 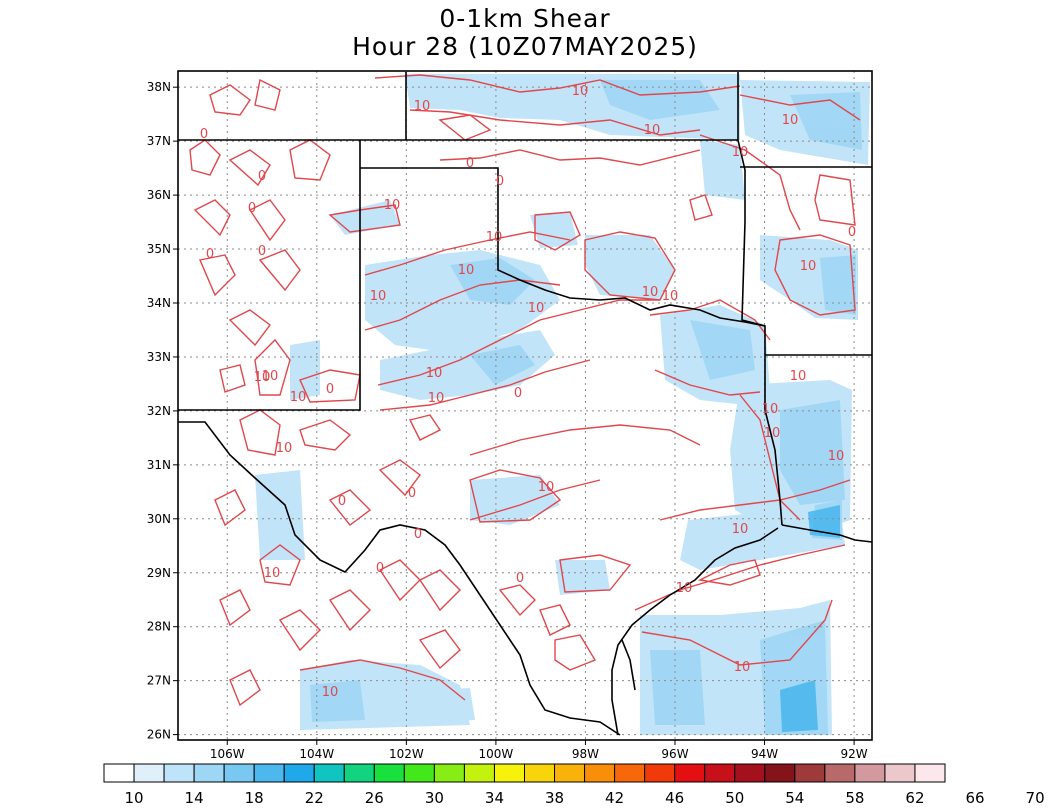 I want to click on lon-tick-label: 106W, so click(x=227, y=754).